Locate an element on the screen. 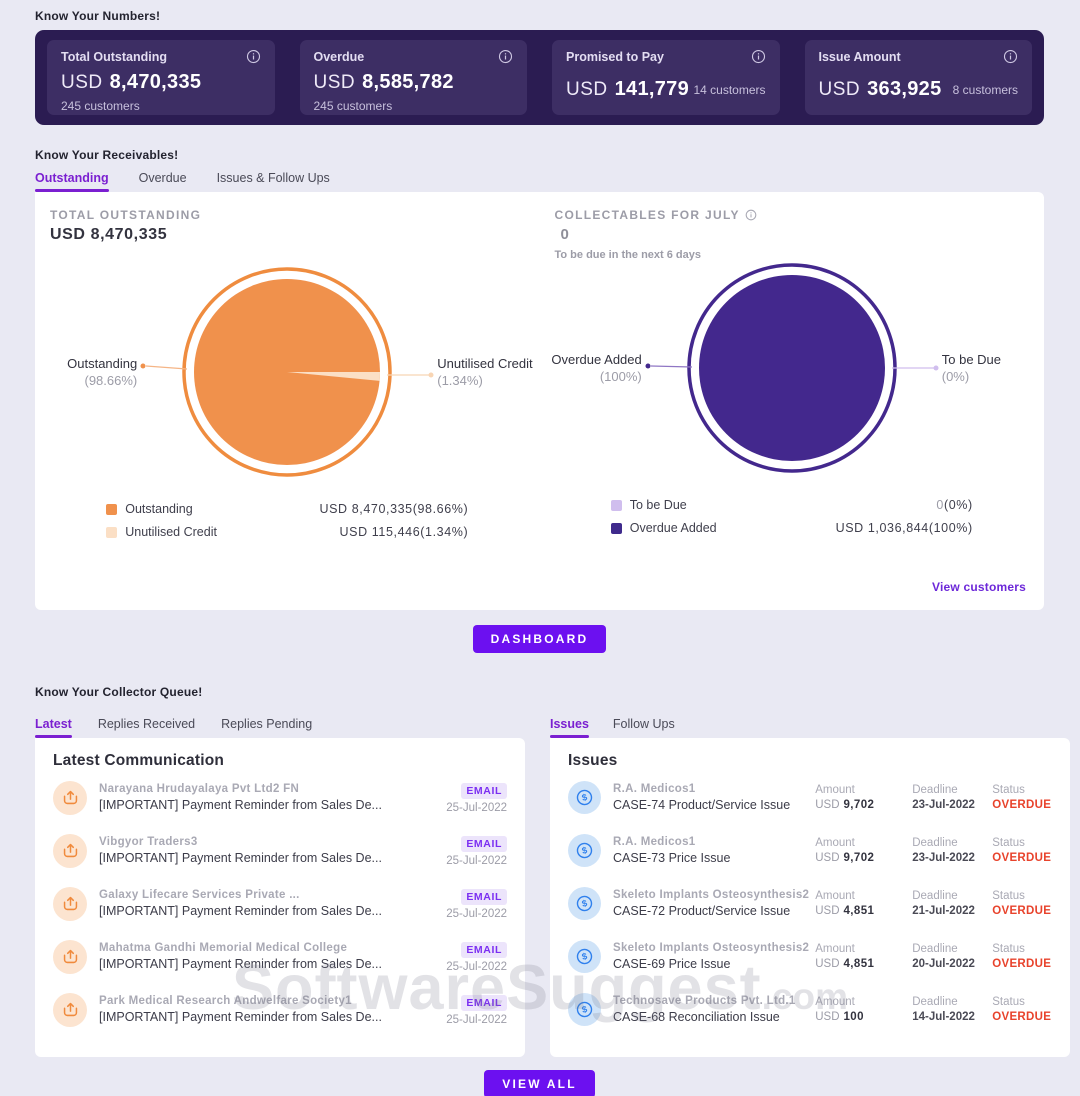 The image size is (1080, 1096). collectables-pie-chart is located at coordinates (792, 368).